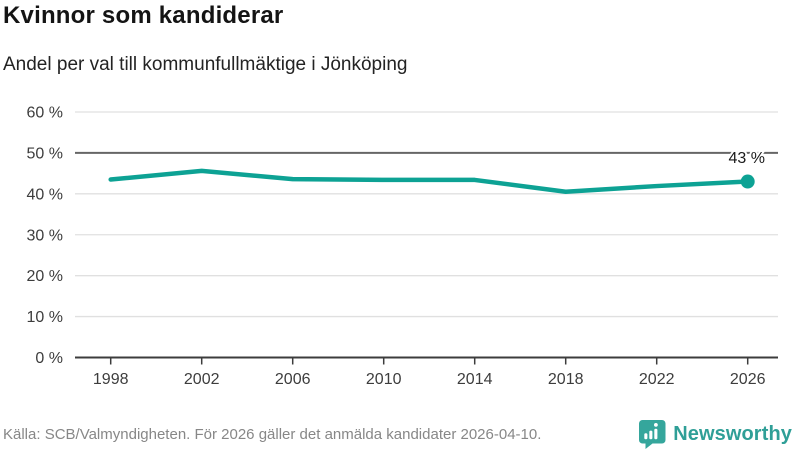 Image resolution: width=800 pixels, height=450 pixels. I want to click on x-tick-label: 2018, so click(566, 379).